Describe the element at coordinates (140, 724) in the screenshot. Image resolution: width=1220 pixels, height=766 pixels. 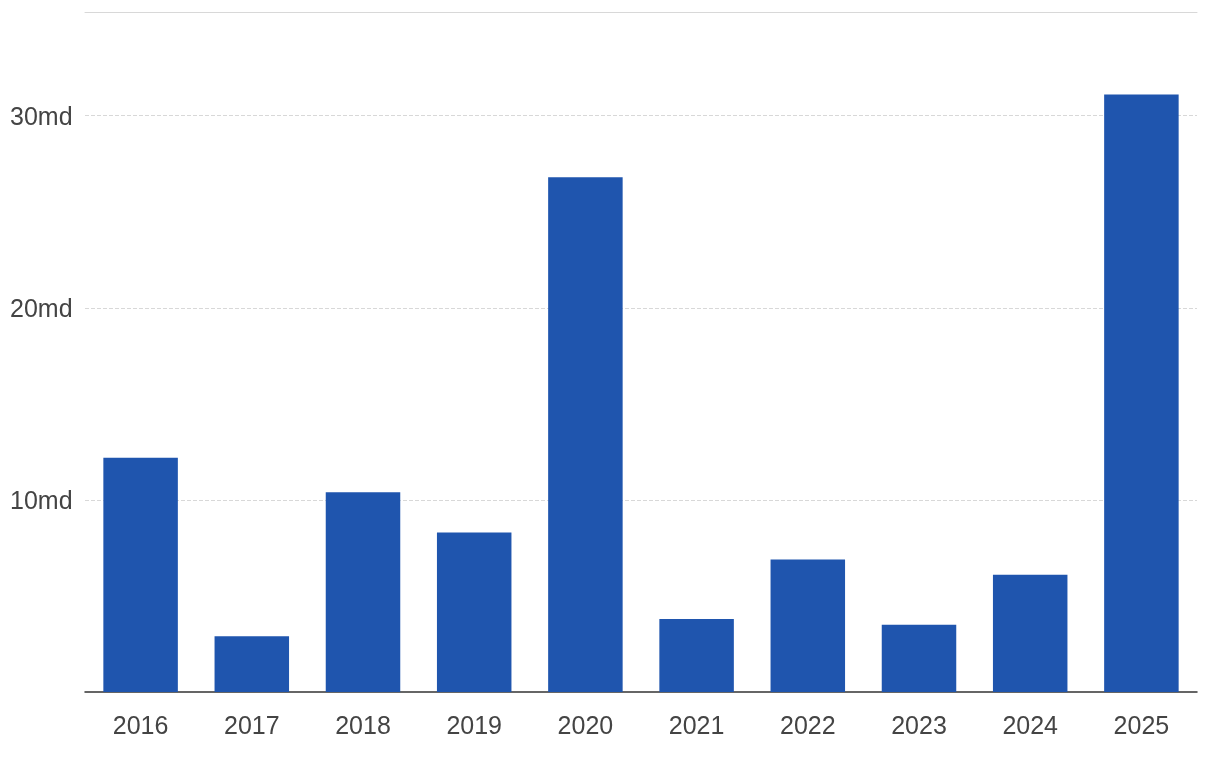
I see `x-tick-label: 2016` at that location.